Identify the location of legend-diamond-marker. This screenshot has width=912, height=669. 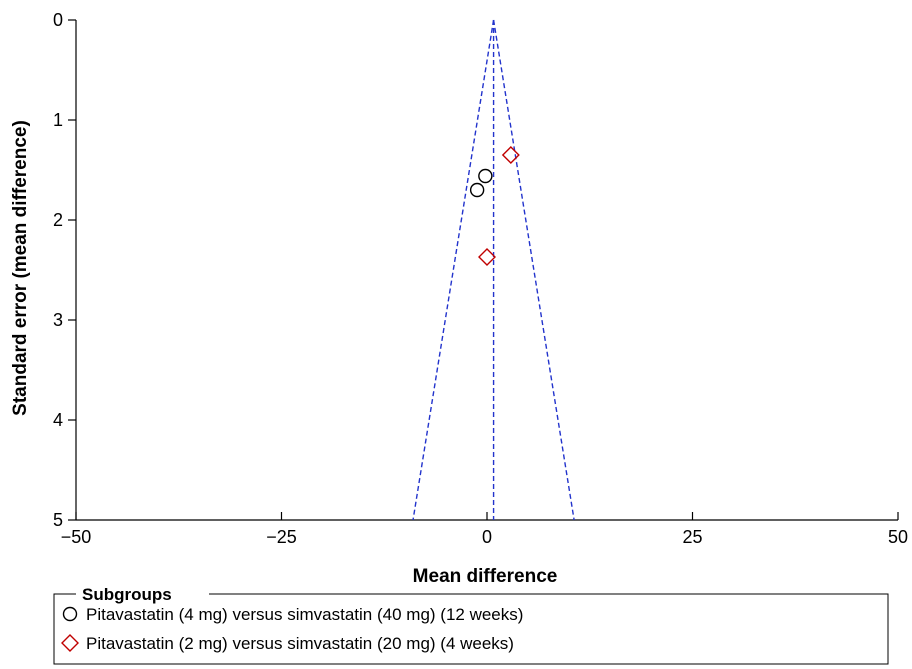
(70, 643).